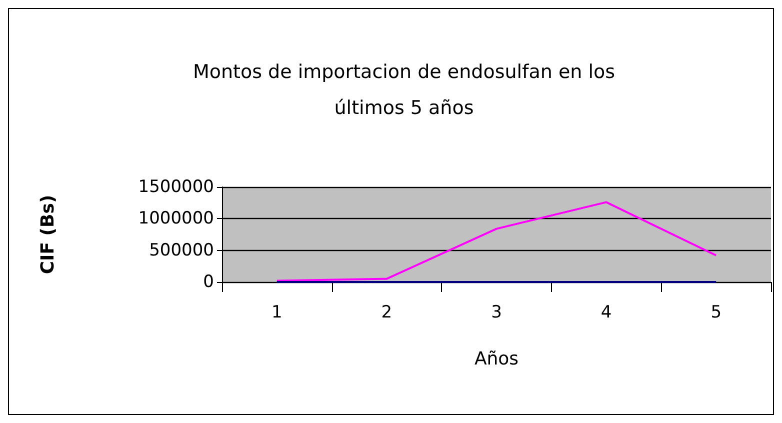 Image resolution: width=782 pixels, height=423 pixels. What do you see at coordinates (276, 312) in the screenshot?
I see `x-tick-label: 1` at bounding box center [276, 312].